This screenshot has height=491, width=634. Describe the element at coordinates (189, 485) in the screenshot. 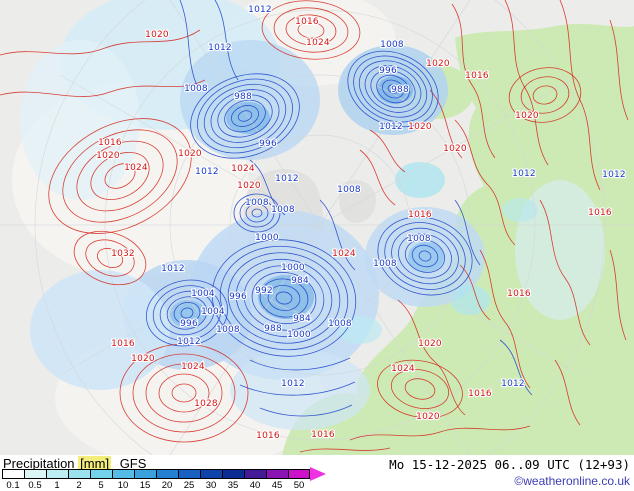

I see `legend-tick: 25` at that location.